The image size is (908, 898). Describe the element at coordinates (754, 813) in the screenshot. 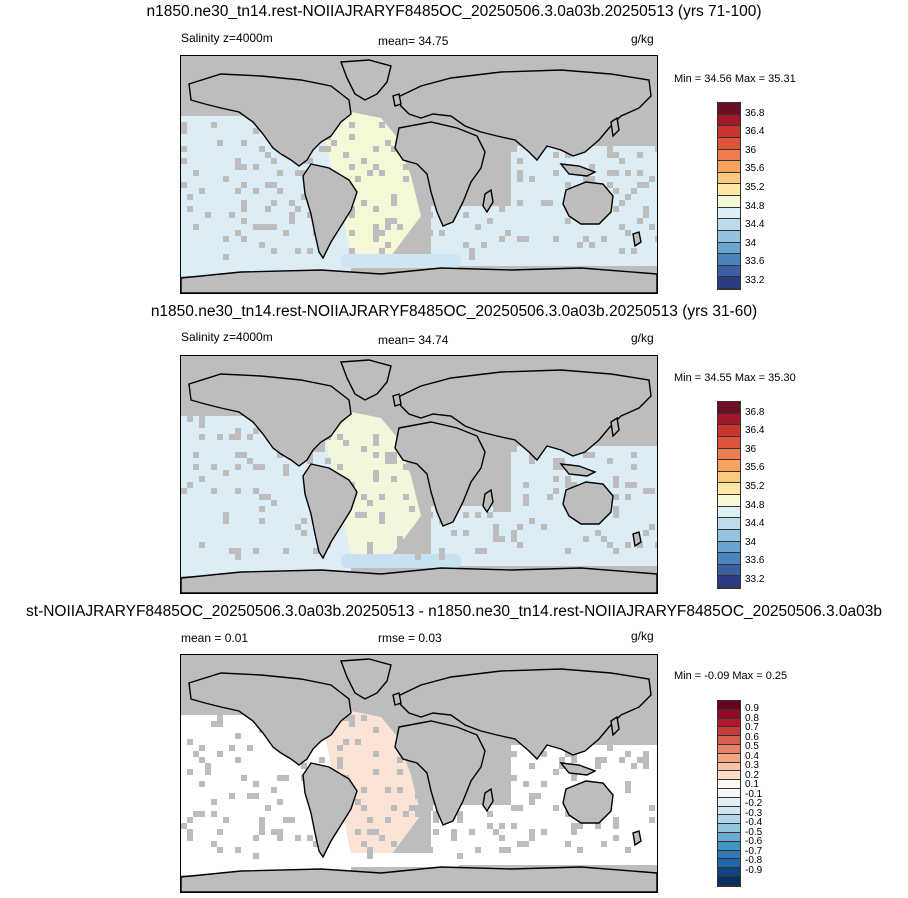

I see `colorbar-tick-label: -0.3` at that location.